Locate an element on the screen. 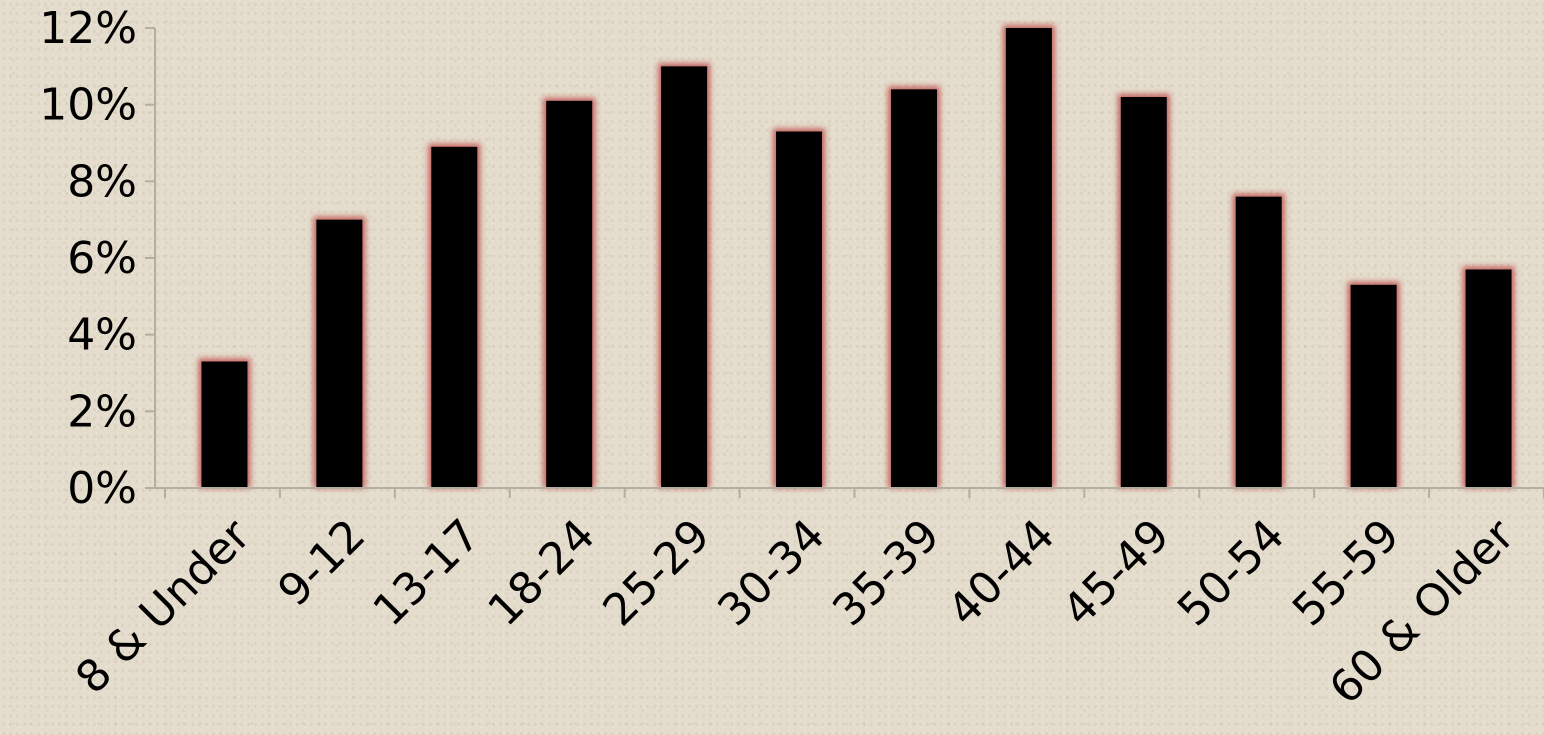  bar-60-older is located at coordinates (1488, 378).